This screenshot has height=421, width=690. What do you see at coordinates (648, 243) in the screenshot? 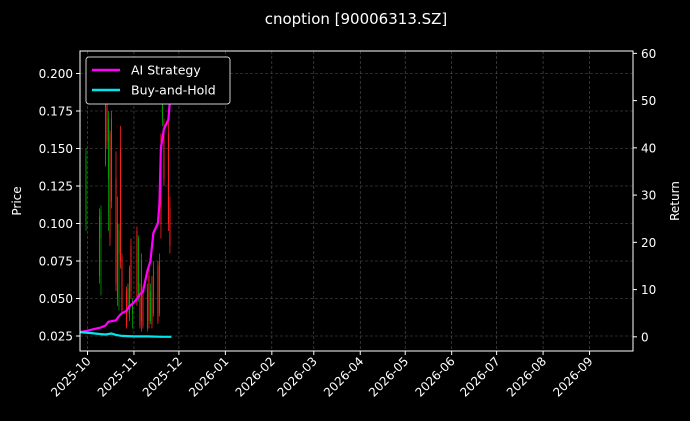
I see `y2-tick-label: 20` at bounding box center [648, 243].